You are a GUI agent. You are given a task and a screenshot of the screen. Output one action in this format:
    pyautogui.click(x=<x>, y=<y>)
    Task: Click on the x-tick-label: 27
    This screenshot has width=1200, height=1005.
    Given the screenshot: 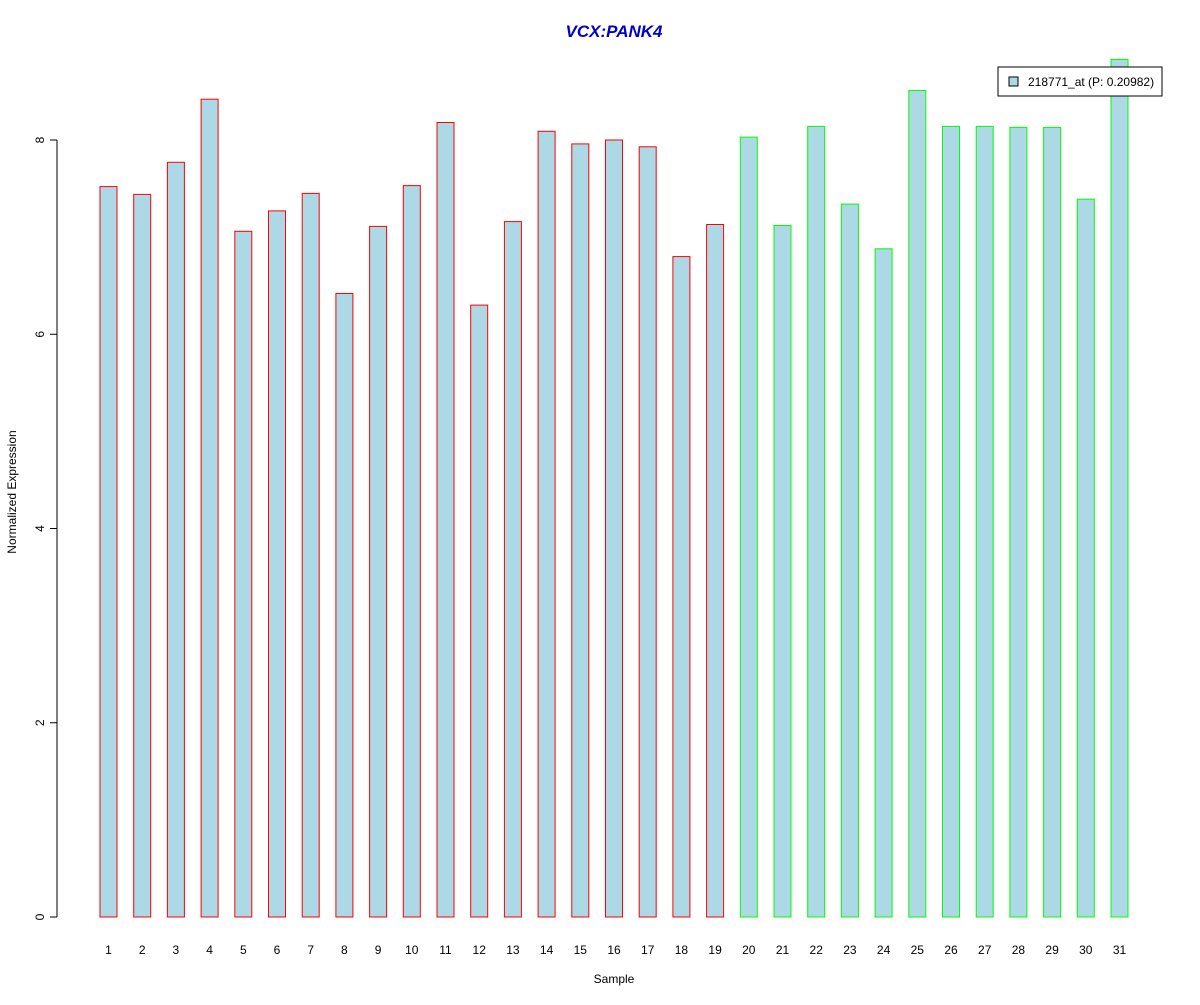 What is the action you would take?
    pyautogui.click(x=985, y=950)
    